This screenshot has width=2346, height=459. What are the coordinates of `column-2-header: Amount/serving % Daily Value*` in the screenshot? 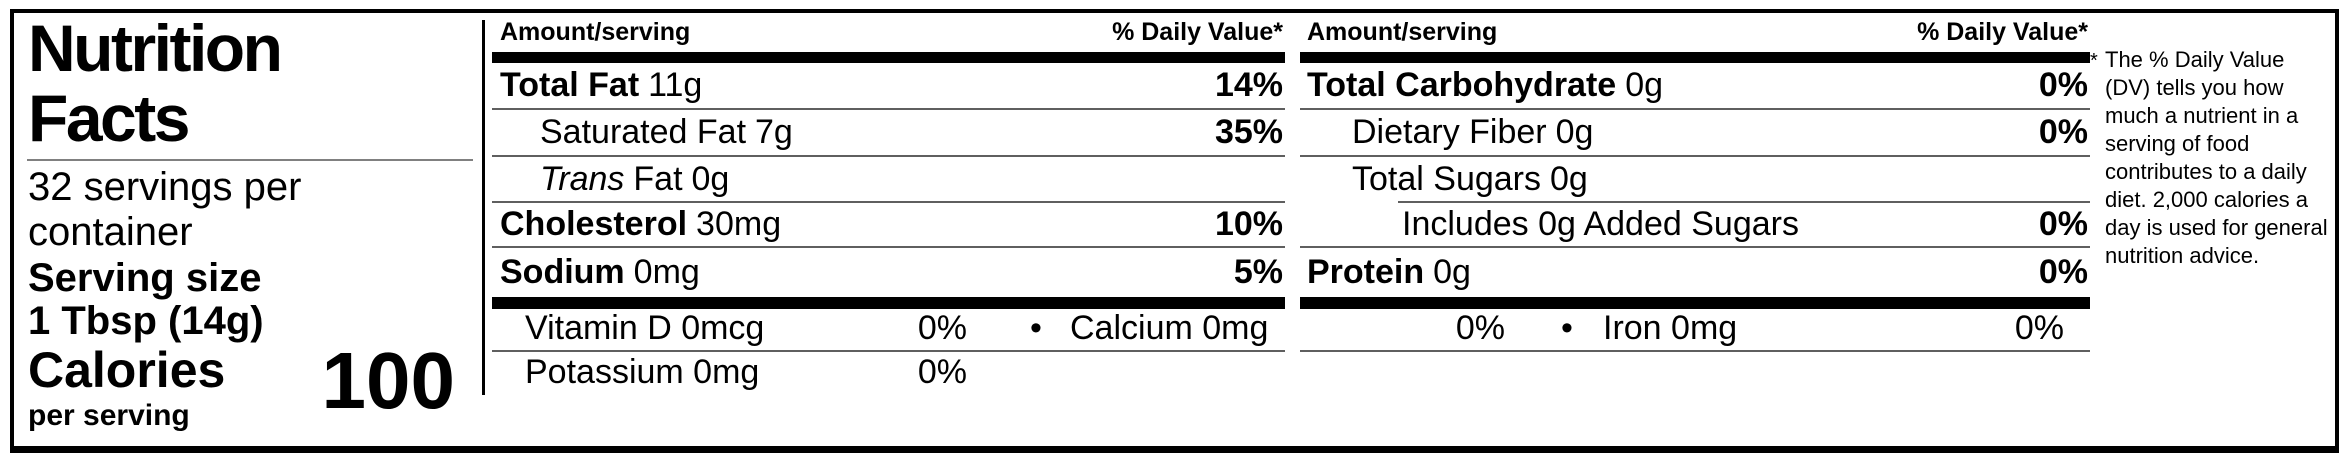 It's located at (1695, 32).